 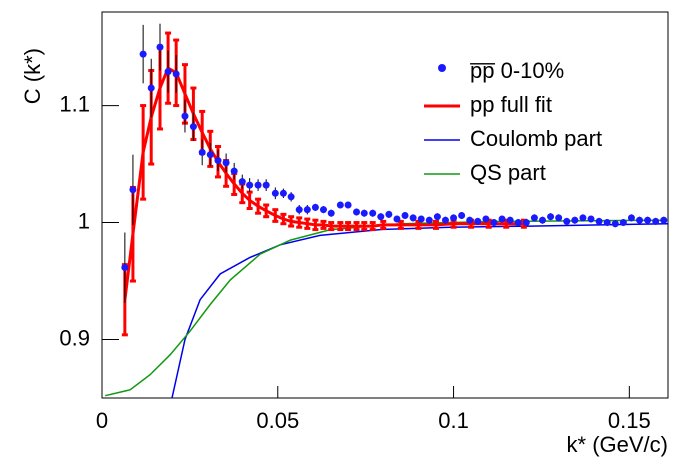 I want to click on y-tick-label: 1.1, so click(x=74, y=103).